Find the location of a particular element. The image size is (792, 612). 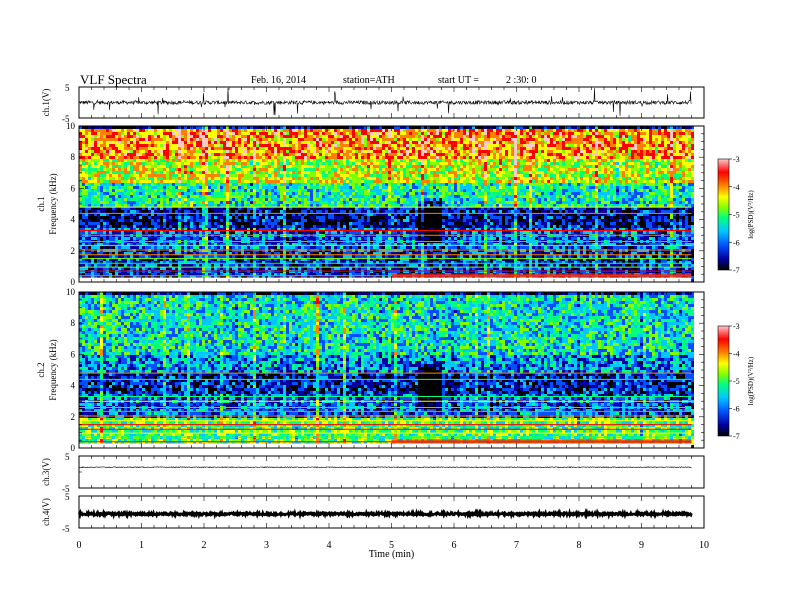

y-tick-label: 5 is located at coordinates (67, 88).